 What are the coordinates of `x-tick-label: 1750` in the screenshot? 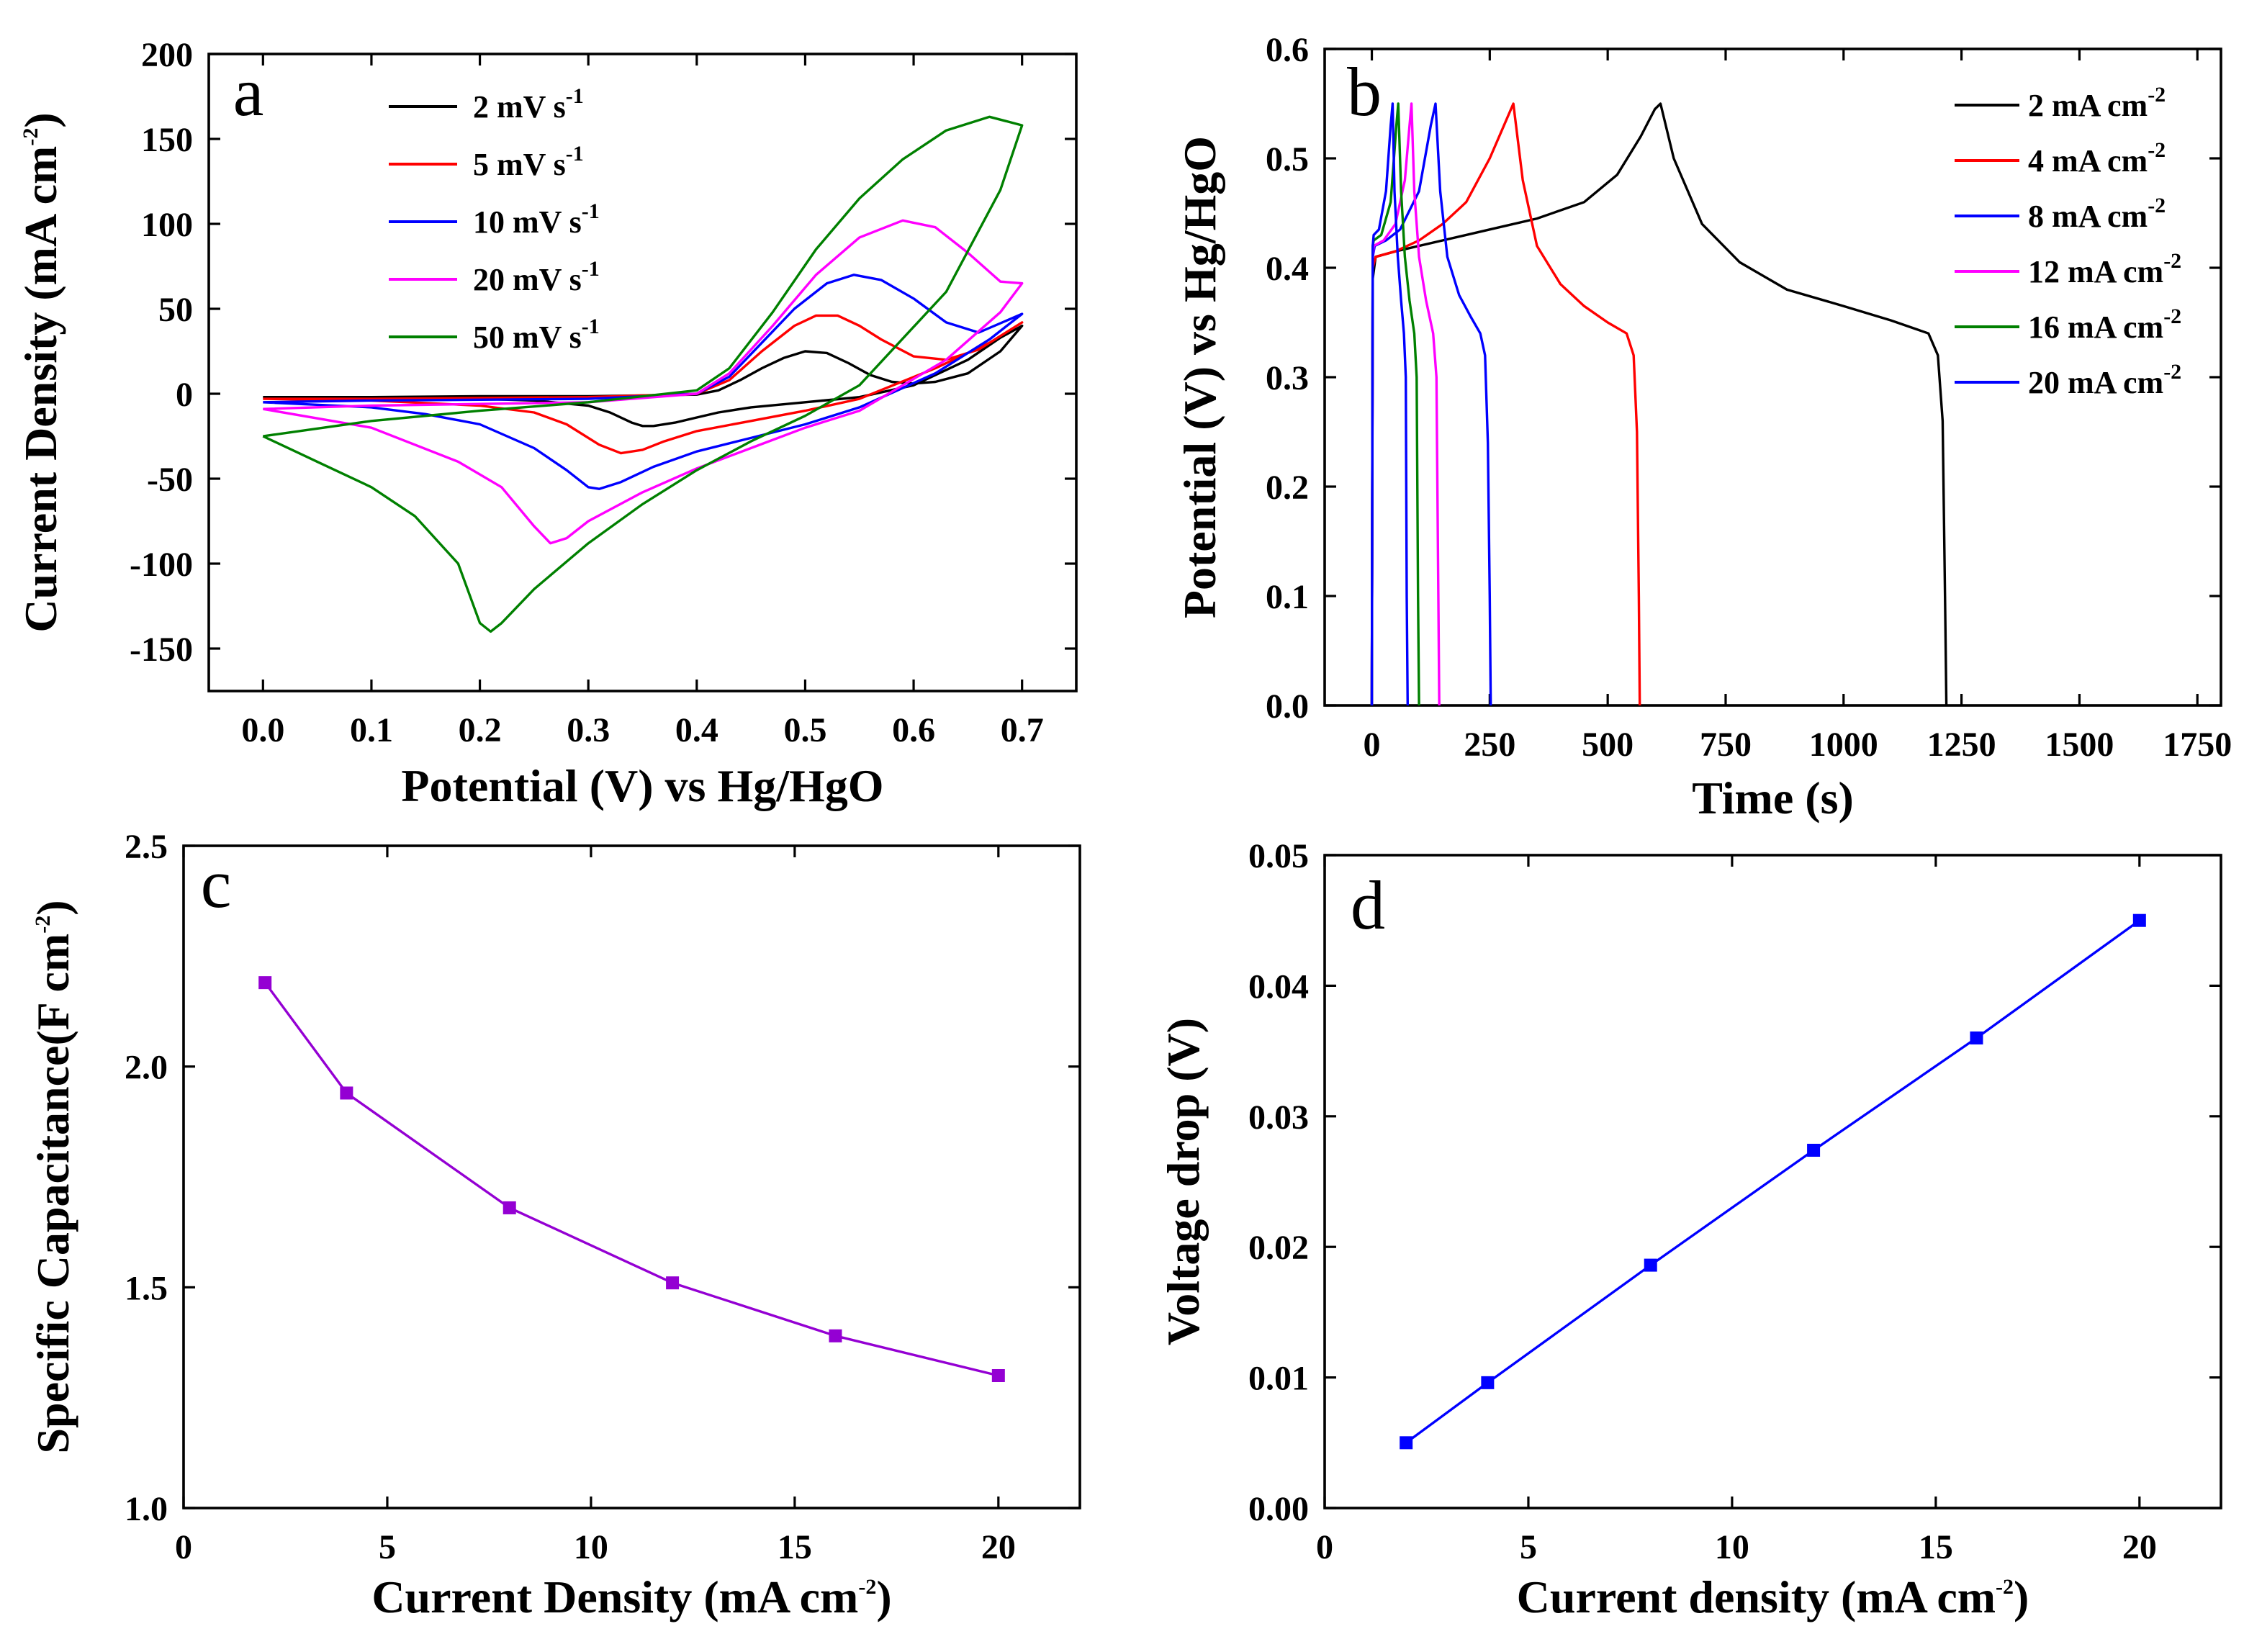 It's located at (2197, 745).